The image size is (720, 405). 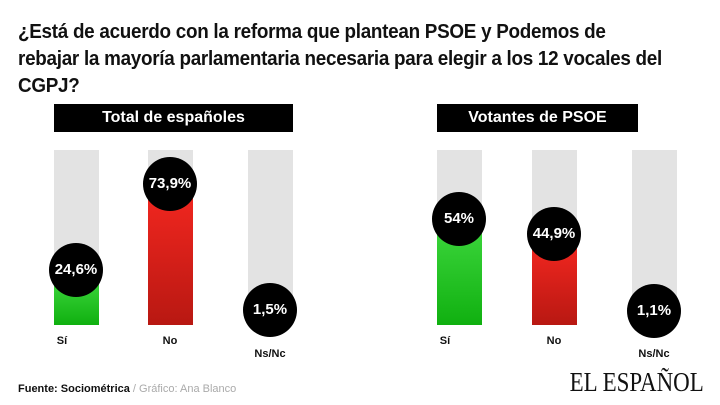 I want to click on data-label: 44,9%, so click(x=554, y=234).